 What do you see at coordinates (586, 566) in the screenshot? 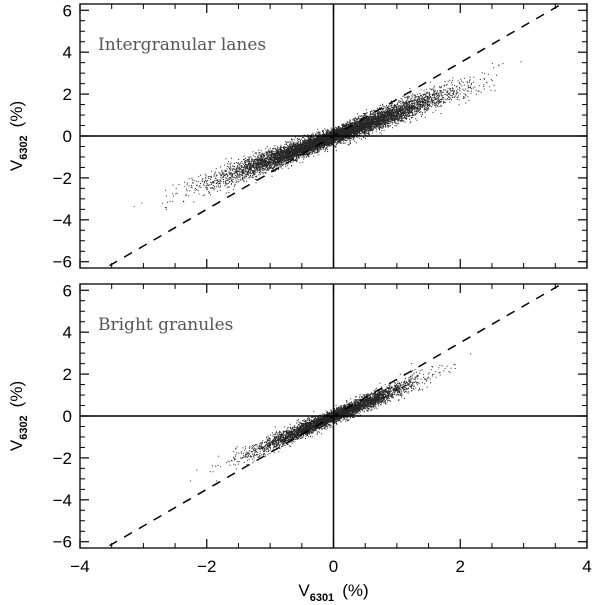
I see `x-tick-label: 4` at bounding box center [586, 566].